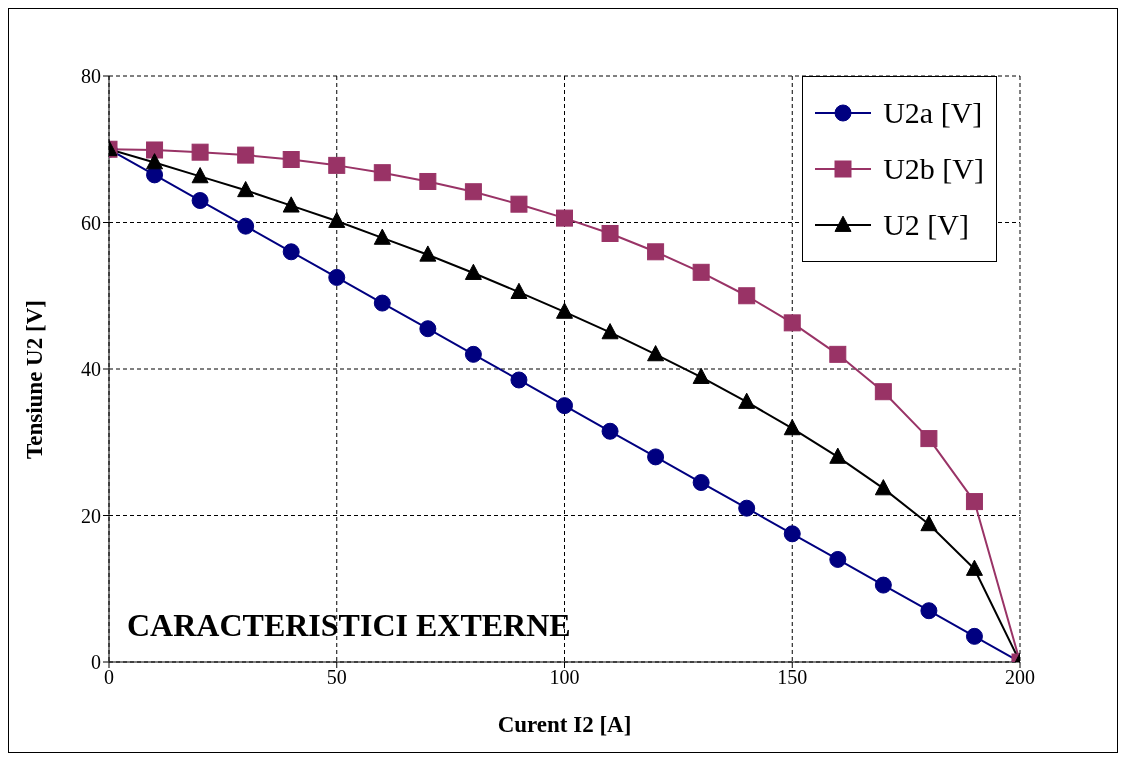 The image size is (1123, 762). What do you see at coordinates (35, 379) in the screenshot?
I see `y-axis-title: Tensiune U2 [V]` at bounding box center [35, 379].